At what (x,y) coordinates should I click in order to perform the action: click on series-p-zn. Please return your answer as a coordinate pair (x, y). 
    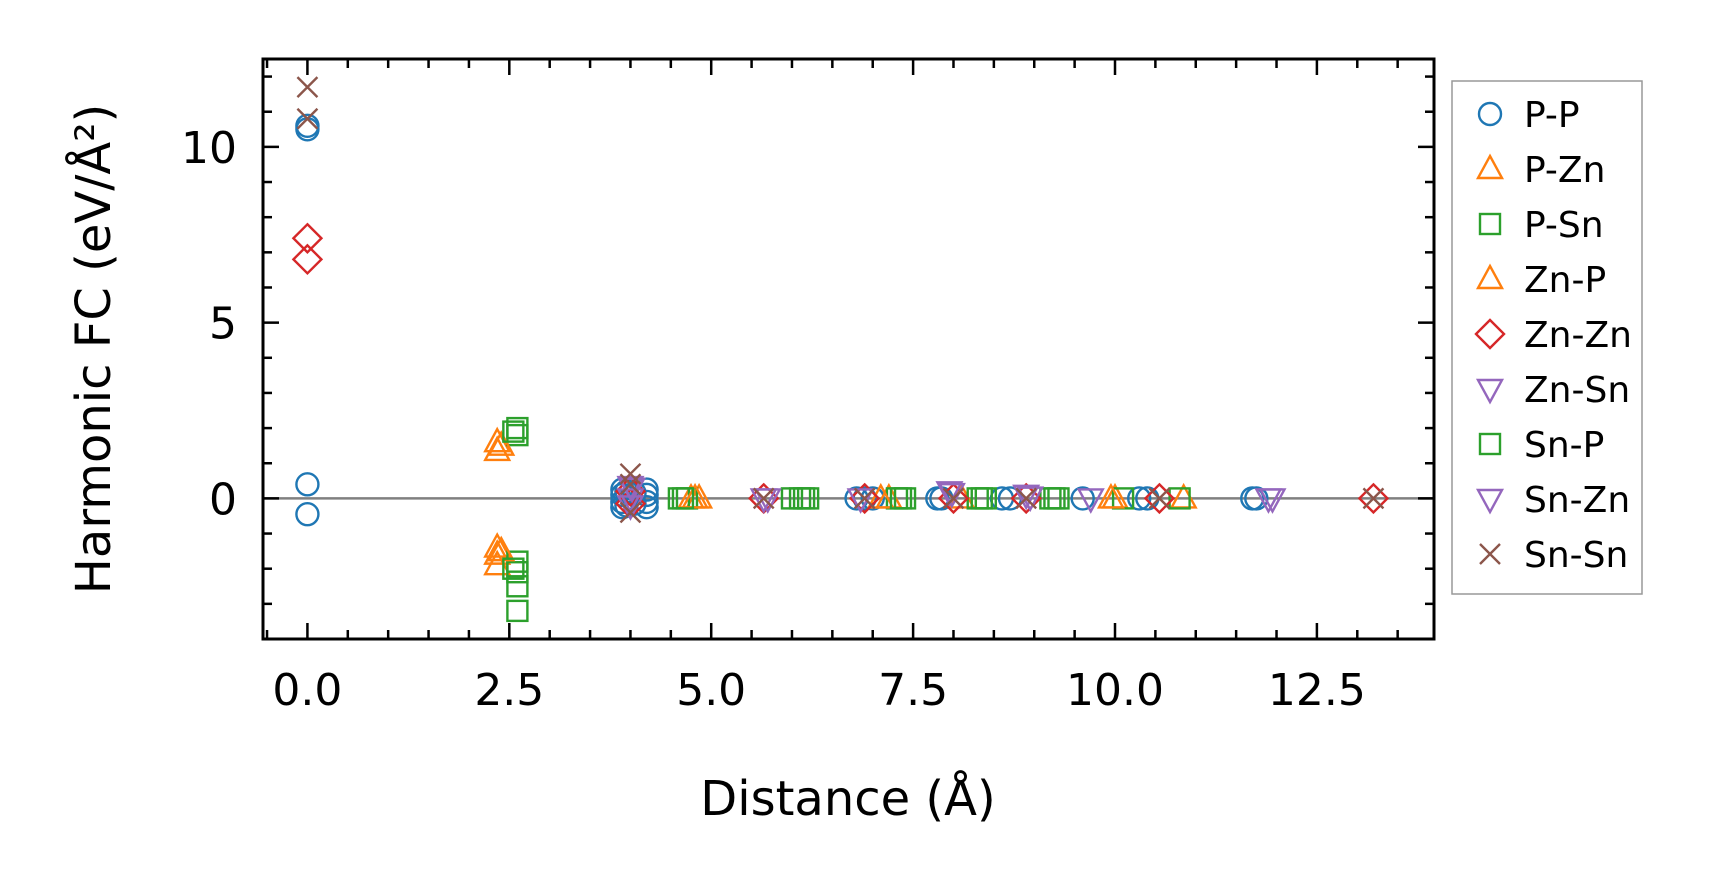
    Looking at the image, I should click on (840, 501).